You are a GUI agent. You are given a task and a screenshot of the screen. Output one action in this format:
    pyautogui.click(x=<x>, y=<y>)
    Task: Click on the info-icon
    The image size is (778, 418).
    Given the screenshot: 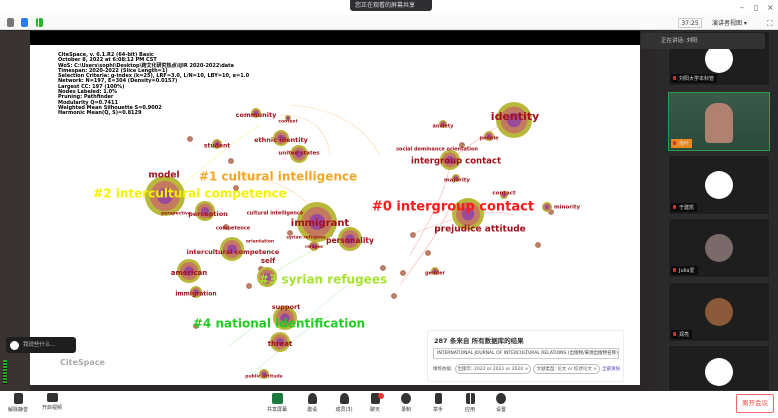 What is the action you would take?
    pyautogui.click(x=10, y=22)
    